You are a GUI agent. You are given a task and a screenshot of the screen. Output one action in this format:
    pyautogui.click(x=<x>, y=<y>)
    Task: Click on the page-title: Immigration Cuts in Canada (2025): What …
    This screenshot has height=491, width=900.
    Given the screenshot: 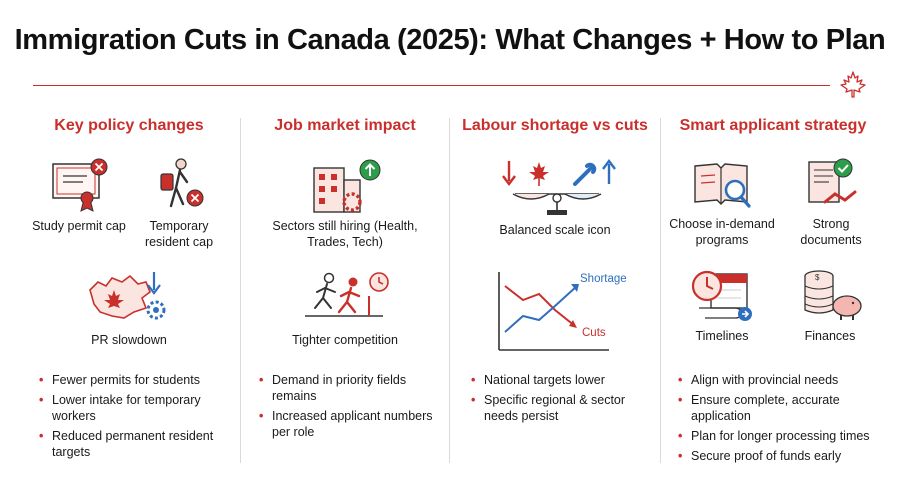 What is the action you would take?
    pyautogui.click(x=450, y=40)
    